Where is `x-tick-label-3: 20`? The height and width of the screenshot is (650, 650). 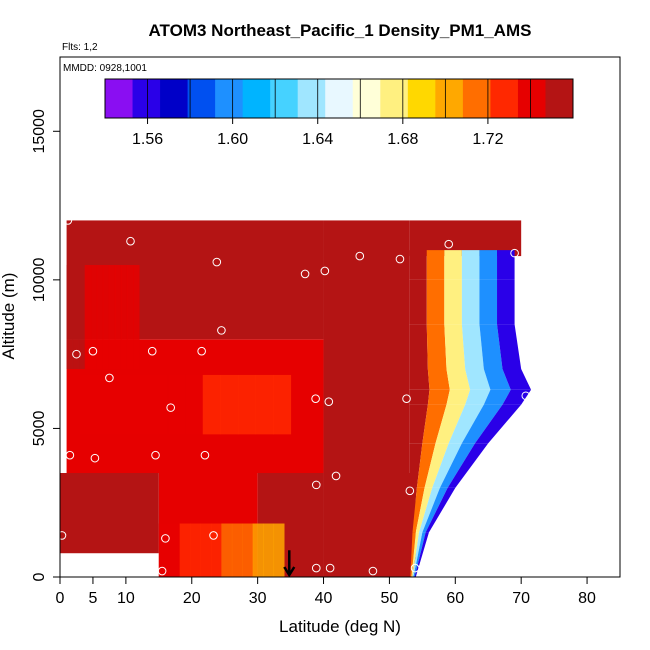
x-tick-label-3: 20 is located at coordinates (192, 598).